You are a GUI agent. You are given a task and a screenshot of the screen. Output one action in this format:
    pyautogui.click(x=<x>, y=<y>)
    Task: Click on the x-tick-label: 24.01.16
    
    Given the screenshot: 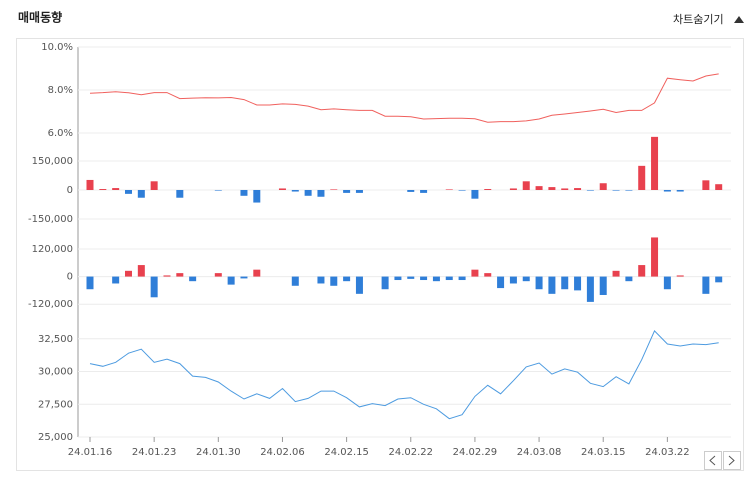 What is the action you would take?
    pyautogui.click(x=90, y=452)
    